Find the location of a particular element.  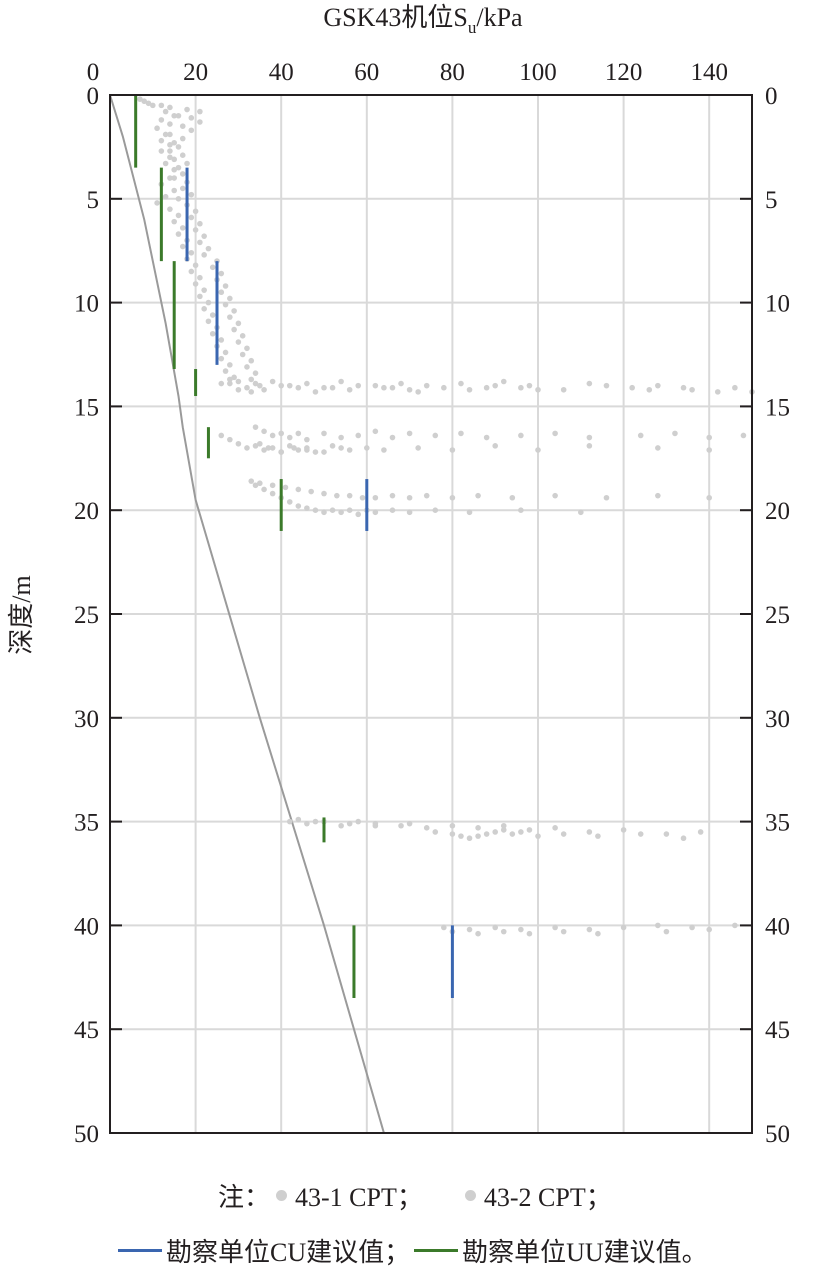

x-tick-label: 20 is located at coordinates (195, 72).